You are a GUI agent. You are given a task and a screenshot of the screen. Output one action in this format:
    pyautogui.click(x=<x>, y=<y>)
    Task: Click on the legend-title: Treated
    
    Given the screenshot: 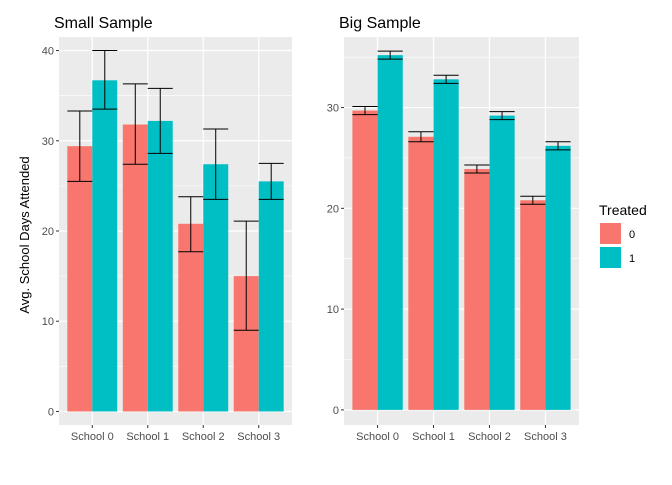 What is the action you would take?
    pyautogui.click(x=623, y=210)
    